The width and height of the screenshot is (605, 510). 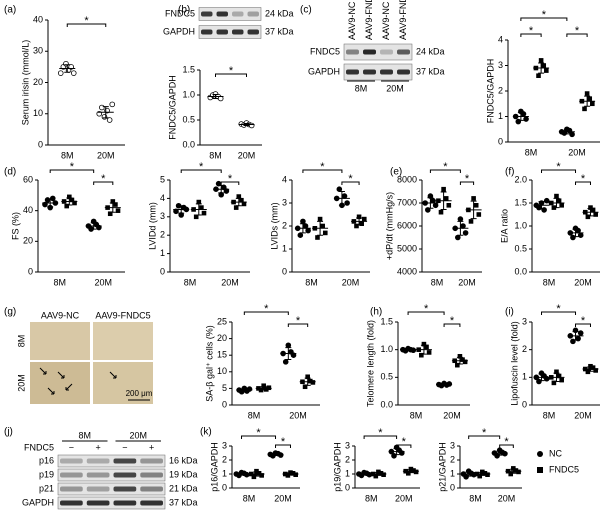 What do you see at coordinates (152, 226) in the screenshot?
I see `y-axis-label: LVIDd (mm)` at bounding box center [152, 226].